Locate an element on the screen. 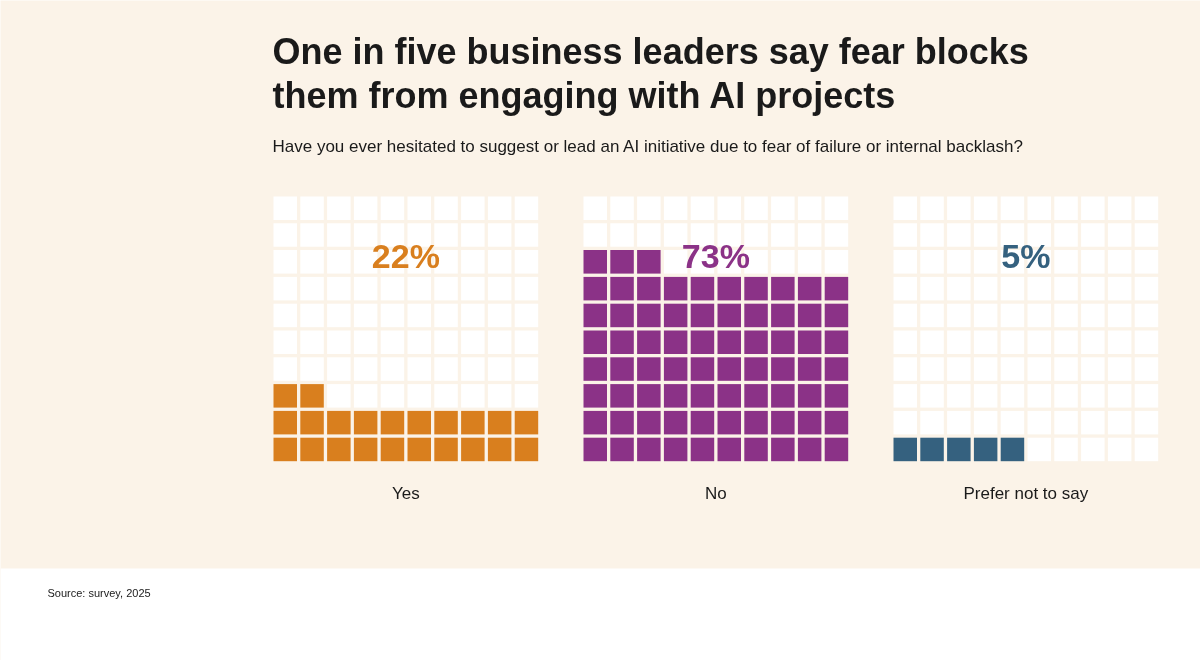 Image resolution: width=1200 pixels, height=660 pixels. category-label: Prefer not to say is located at coordinates (1026, 493).